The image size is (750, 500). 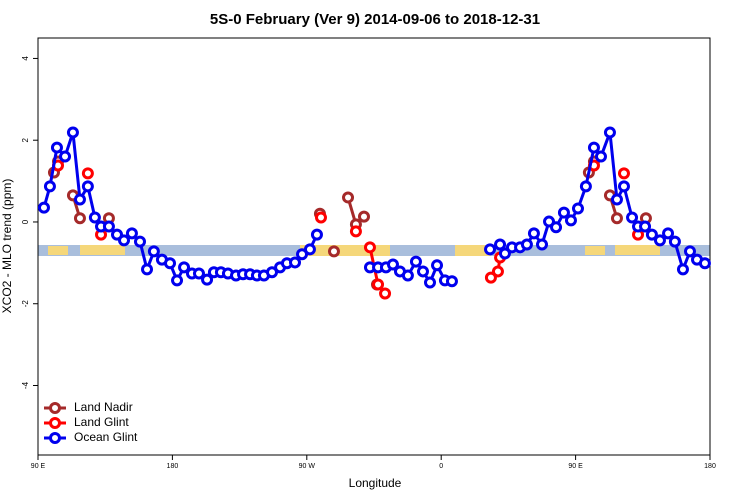 What do you see at coordinates (103, 407) in the screenshot?
I see `legend-label: Land Nadir` at bounding box center [103, 407].